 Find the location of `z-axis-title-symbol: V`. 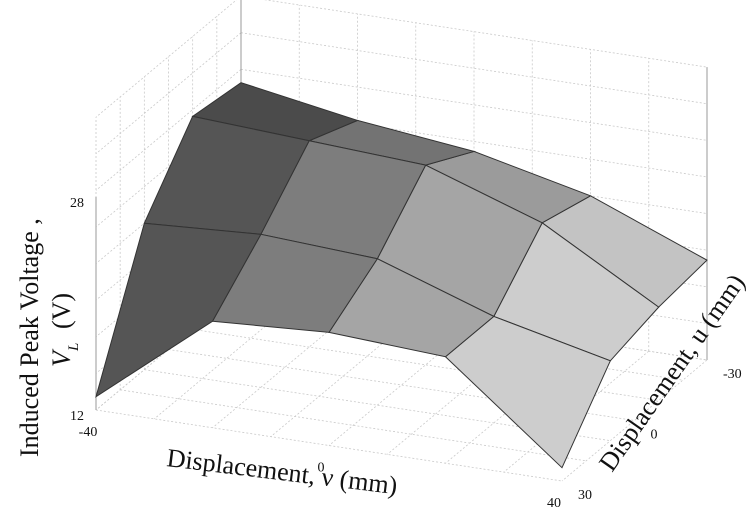

z-axis-title-symbol: V is located at coordinates (61, 357).